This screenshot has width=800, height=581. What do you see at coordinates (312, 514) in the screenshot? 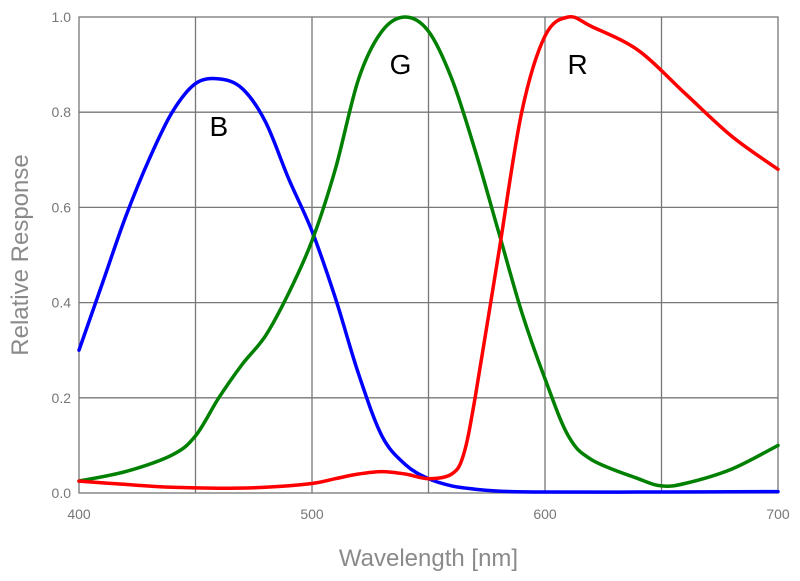
I see `x-tick-label: 500` at bounding box center [312, 514].